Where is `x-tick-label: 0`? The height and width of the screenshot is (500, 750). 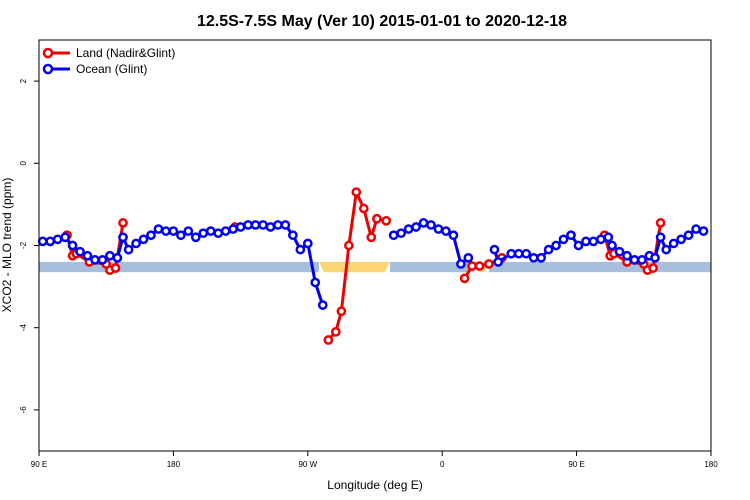
x-tick-label: 0 is located at coordinates (442, 464).